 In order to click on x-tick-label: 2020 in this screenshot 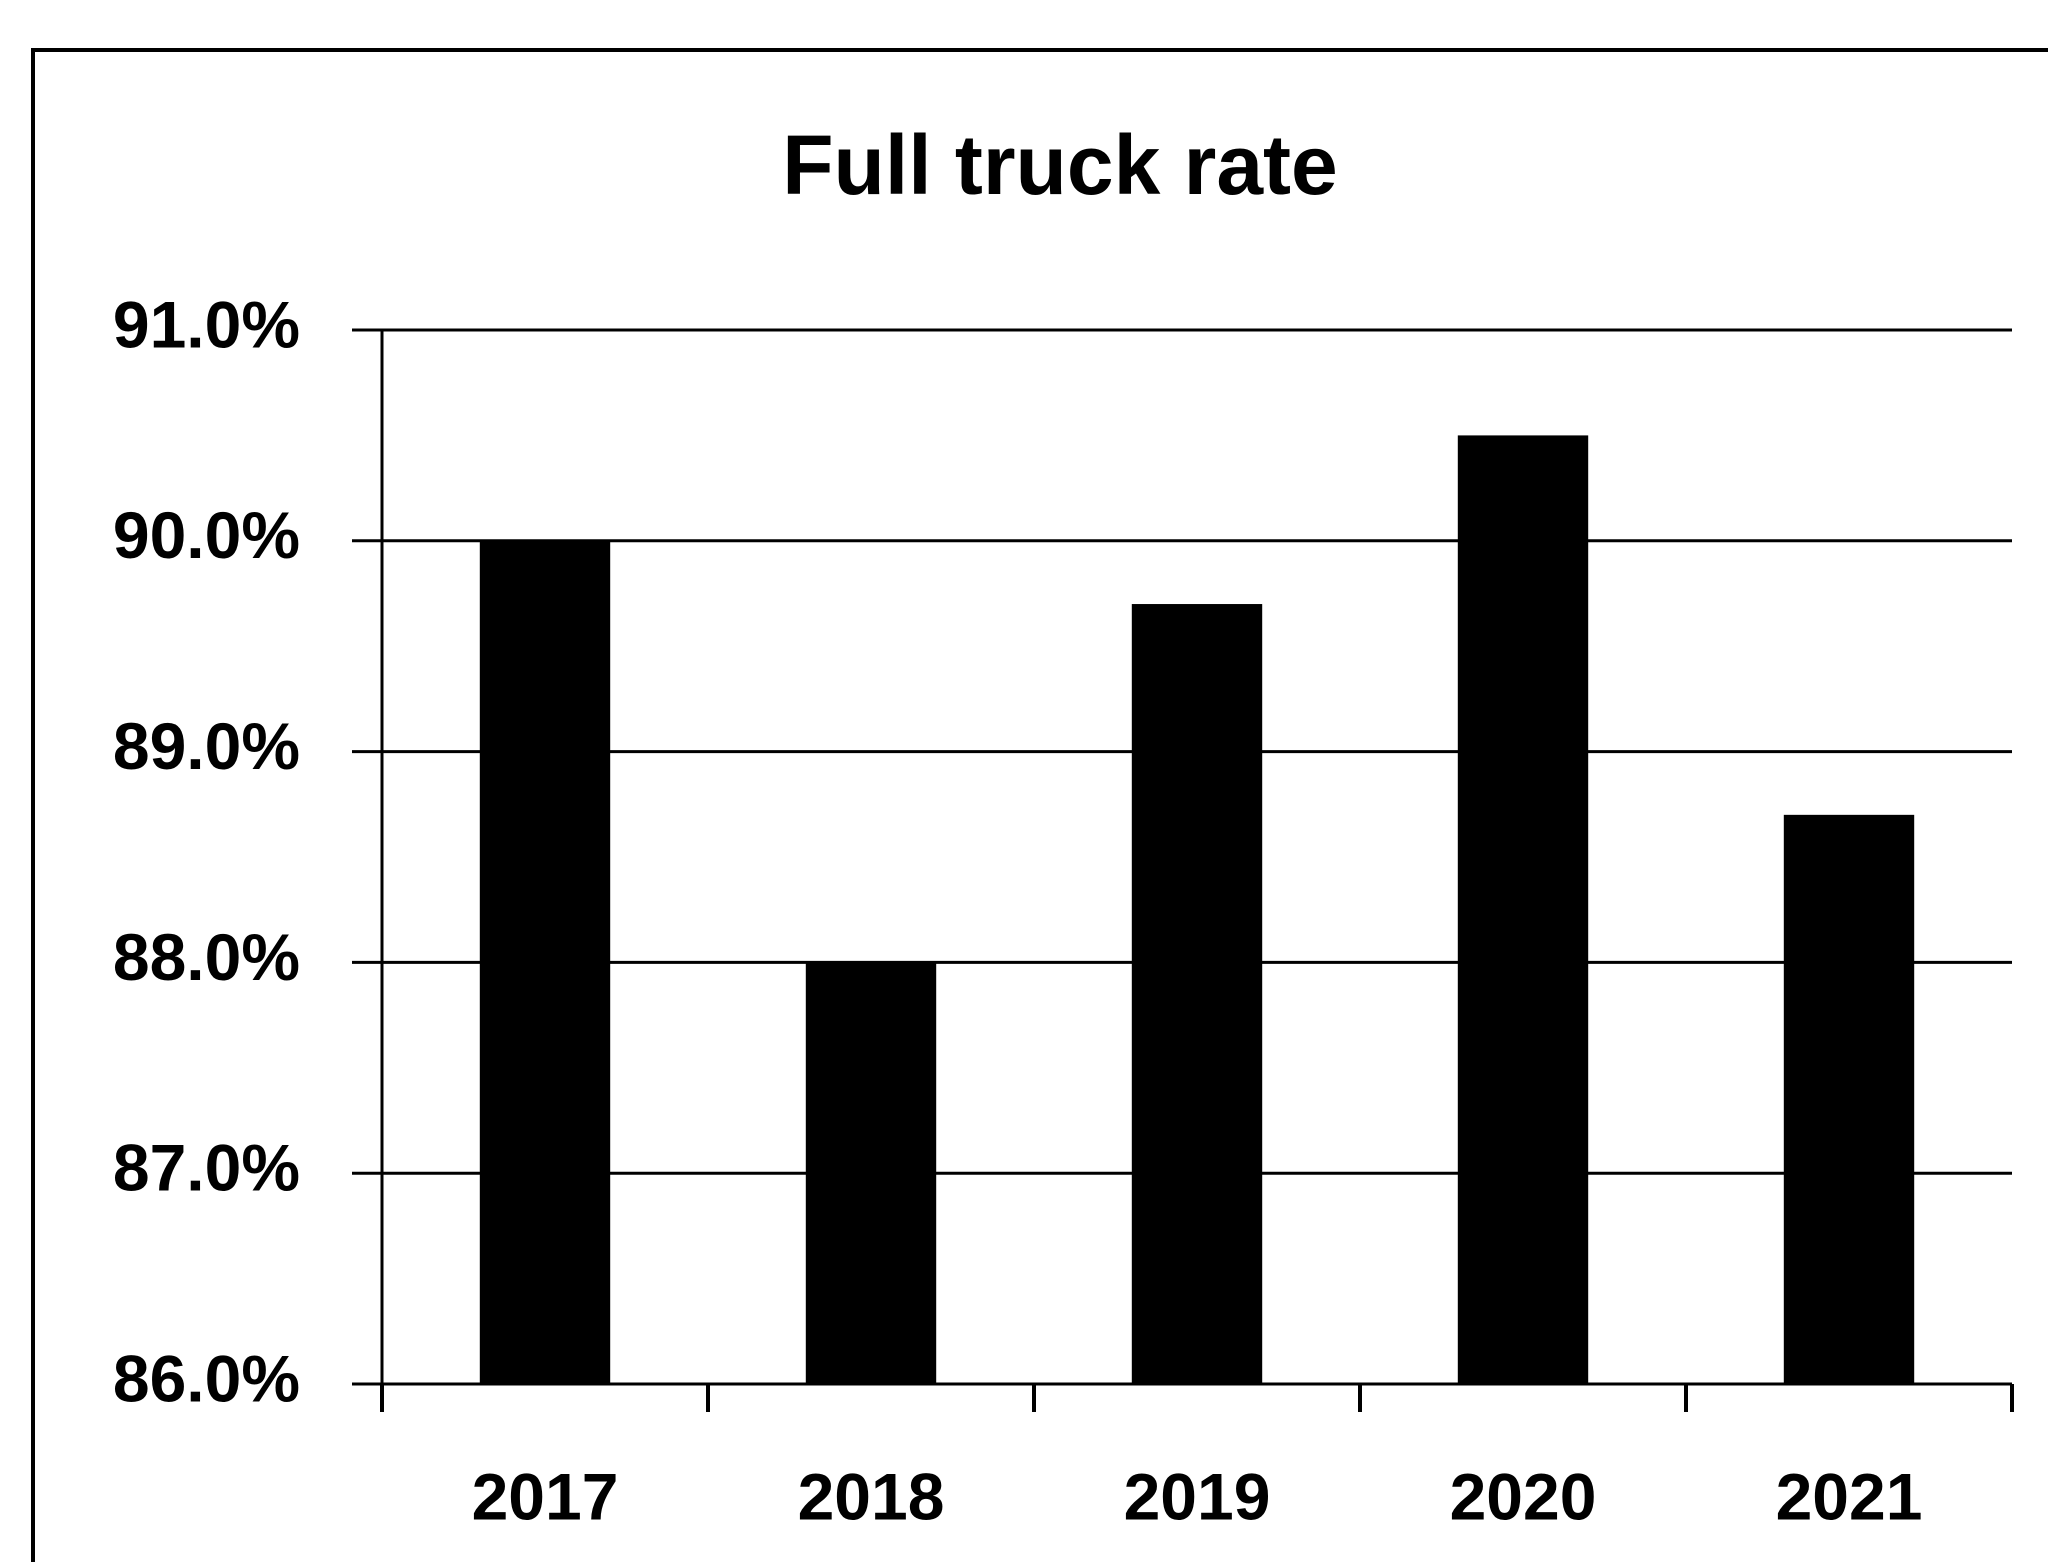, I will do `click(1523, 1496)`.